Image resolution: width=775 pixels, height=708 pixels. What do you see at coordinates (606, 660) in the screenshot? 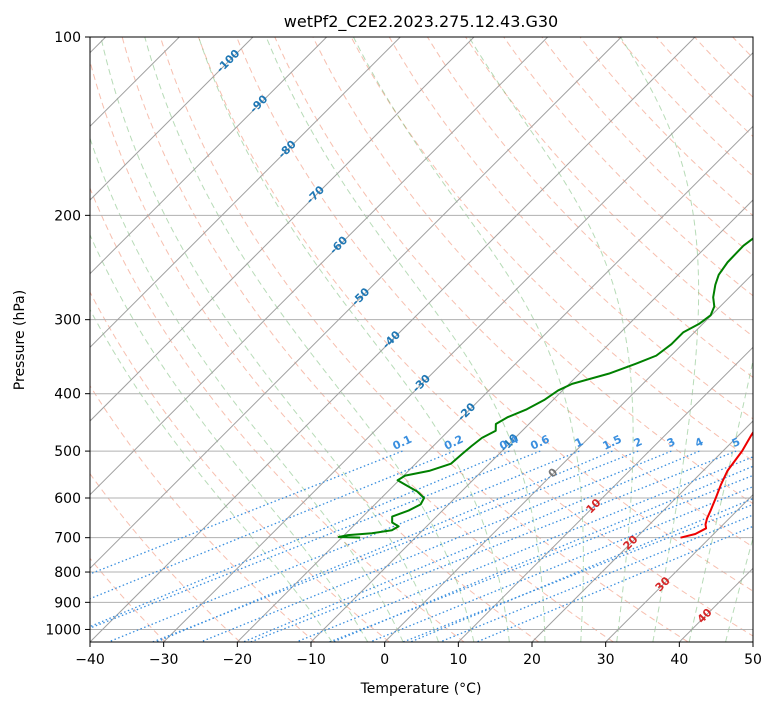
I see `x-tick-label: 30` at bounding box center [606, 660].